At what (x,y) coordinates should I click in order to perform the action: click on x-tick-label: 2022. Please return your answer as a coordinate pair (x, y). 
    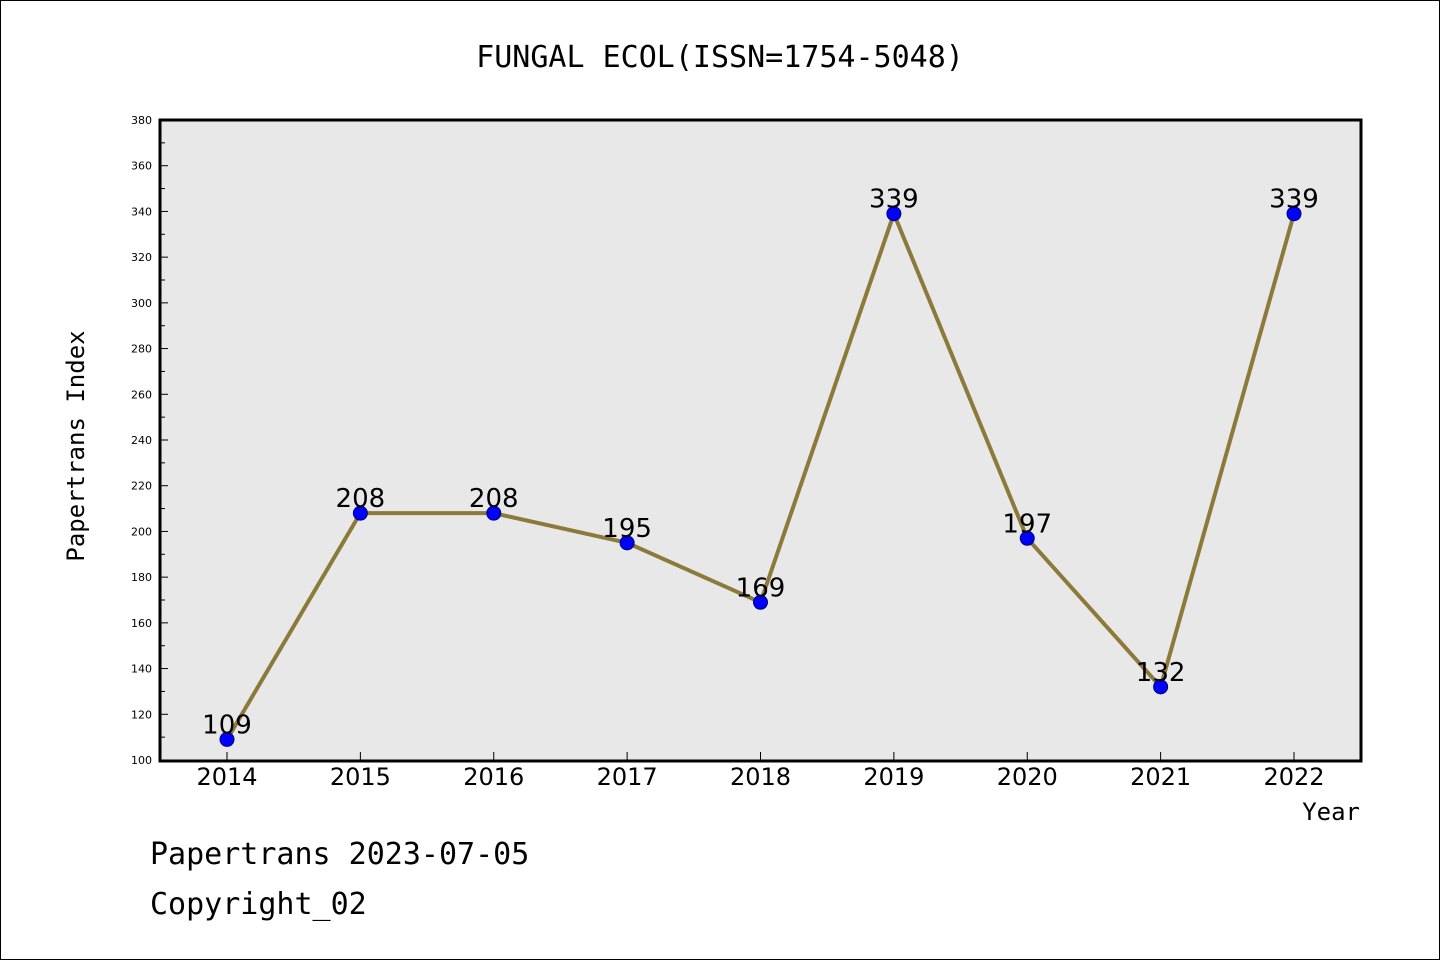
    Looking at the image, I should click on (1293, 777).